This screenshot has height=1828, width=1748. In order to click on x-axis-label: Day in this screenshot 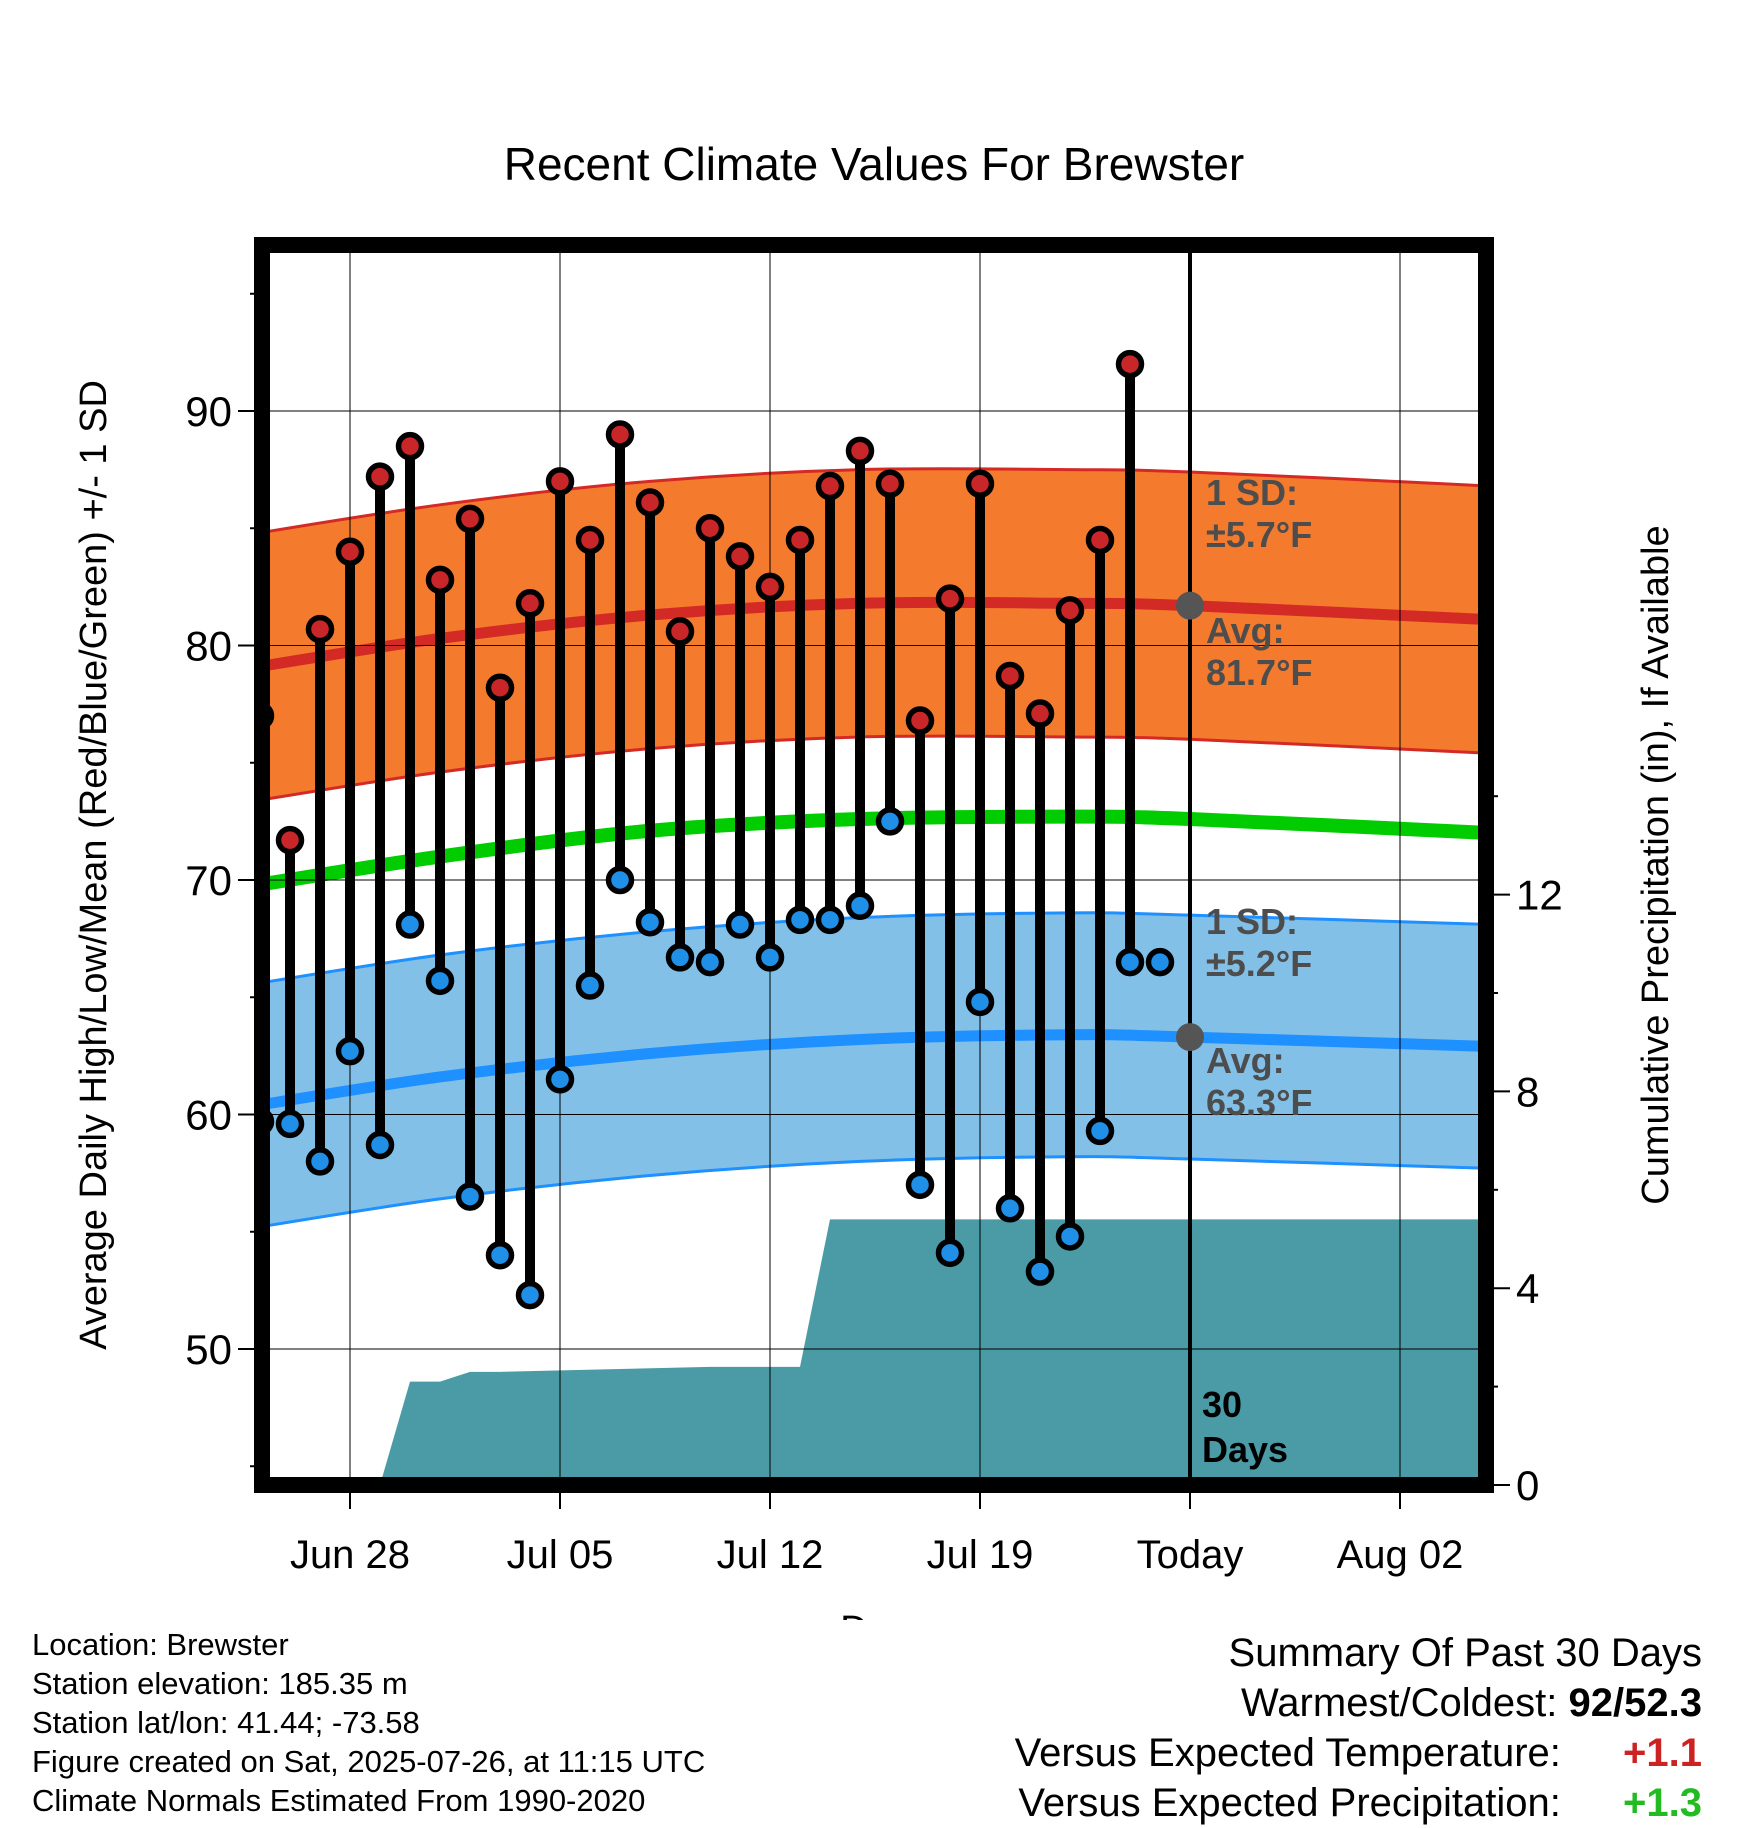, I will do `click(874, 1614)`.